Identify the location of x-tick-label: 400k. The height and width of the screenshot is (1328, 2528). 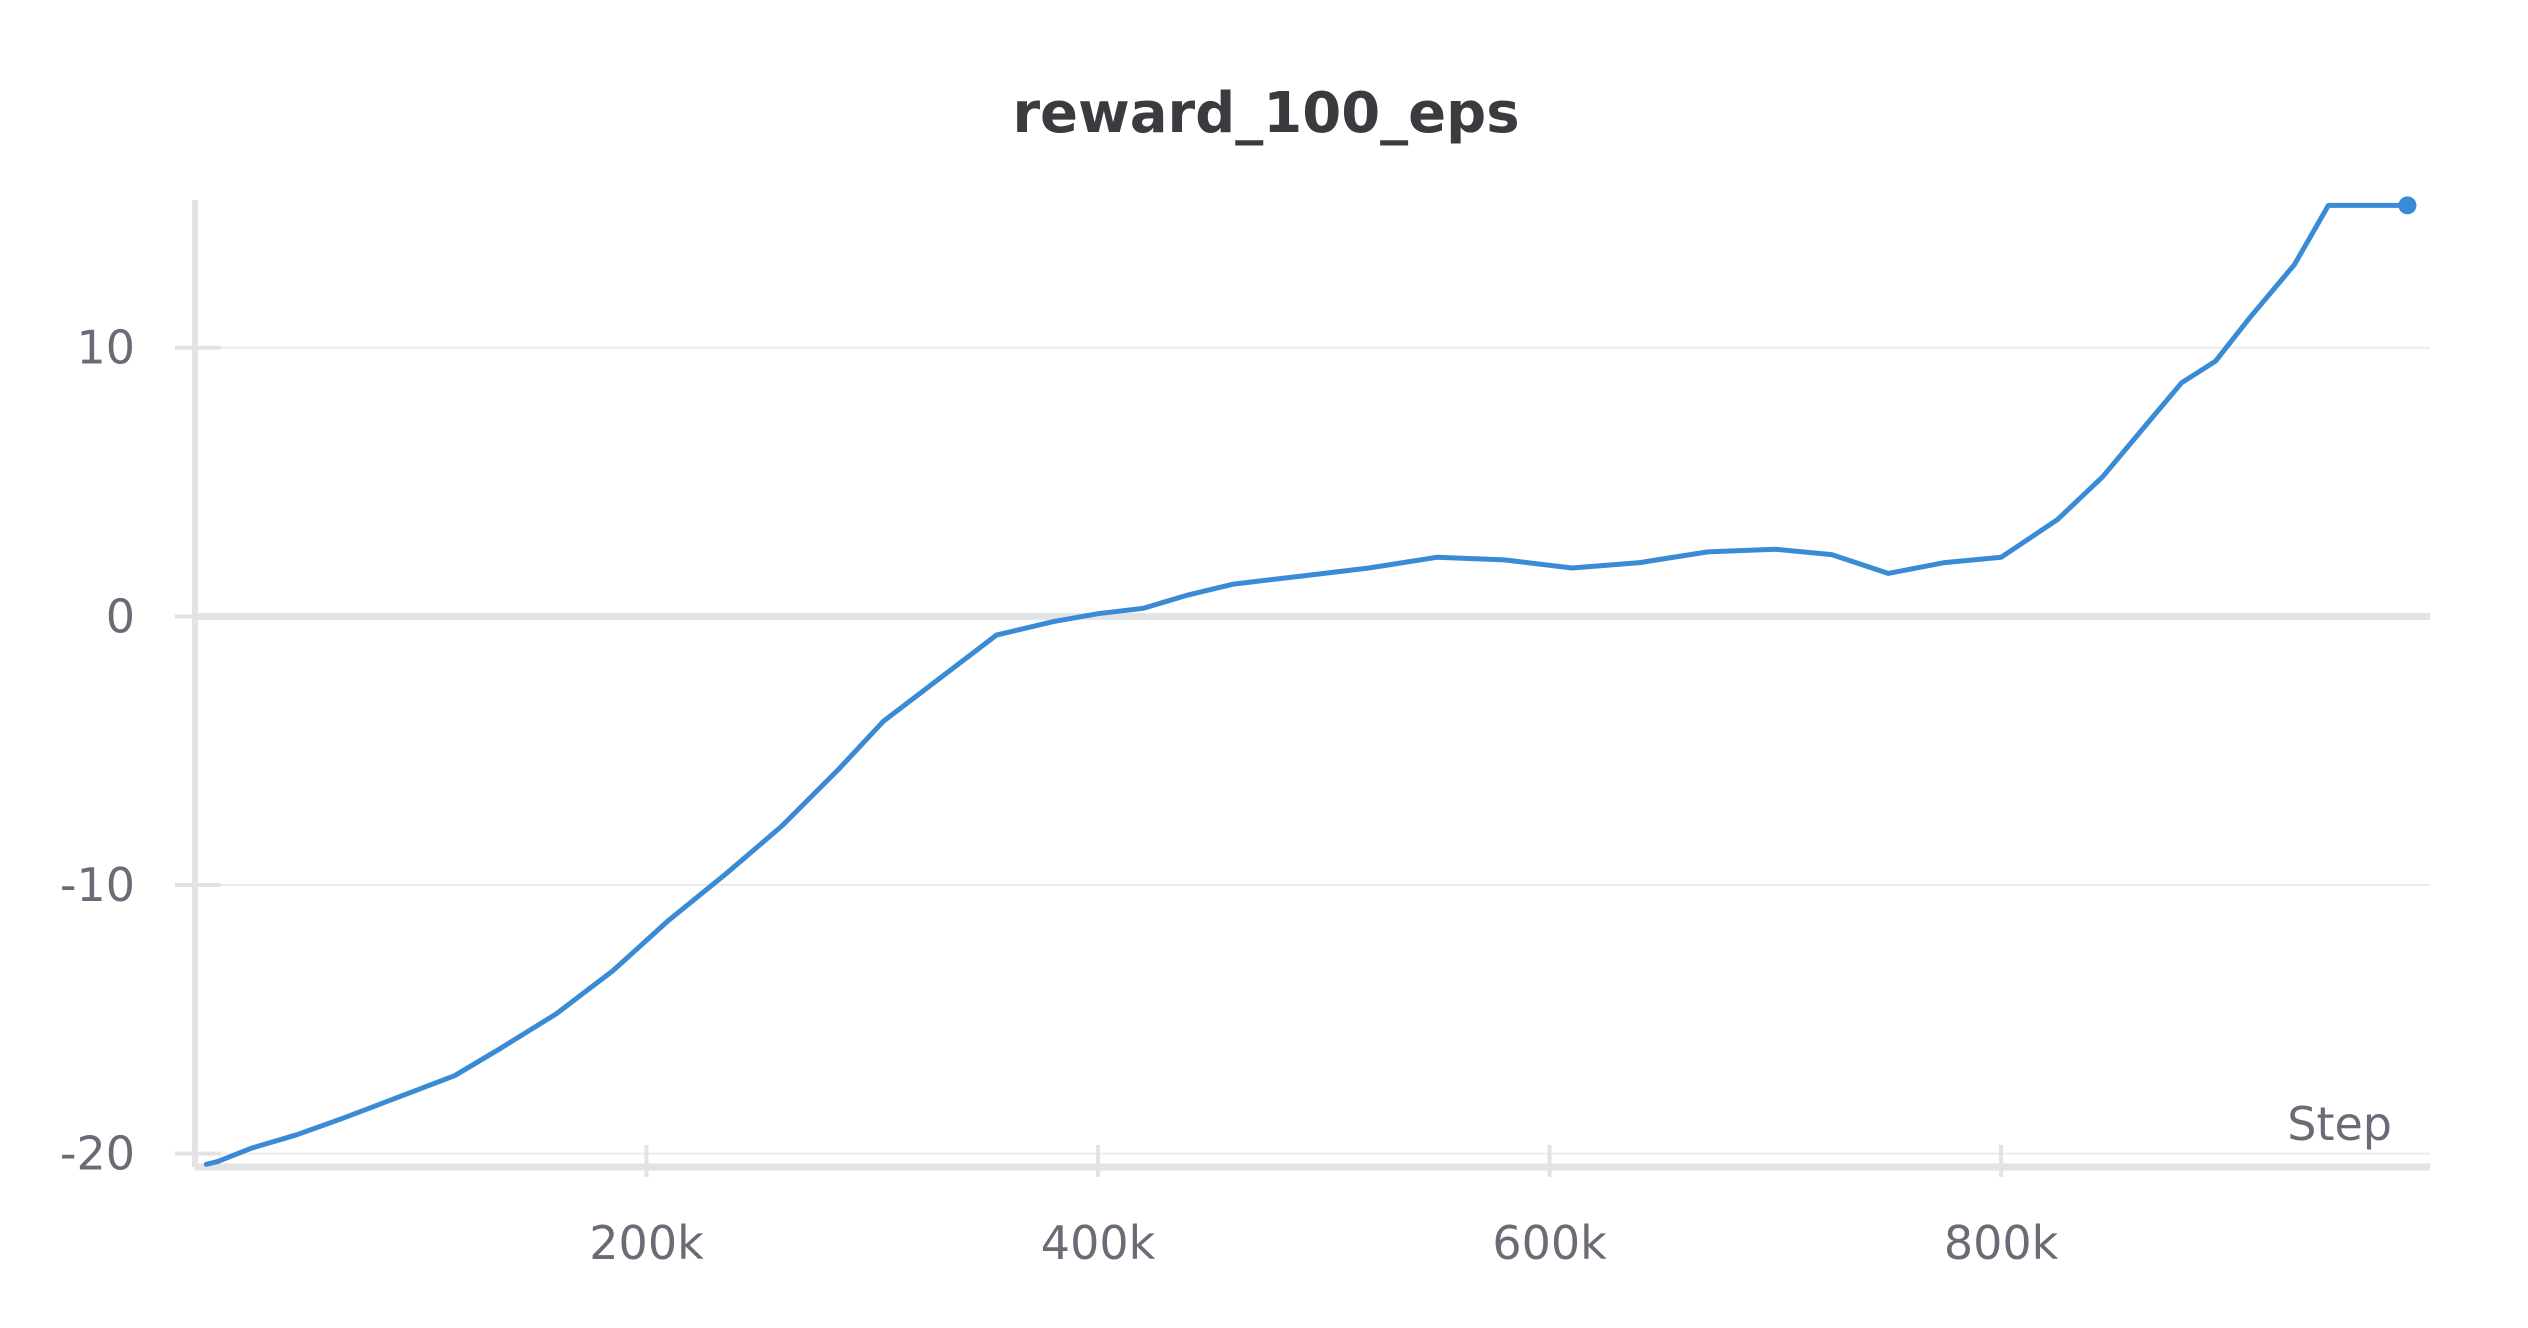
(1098, 1243).